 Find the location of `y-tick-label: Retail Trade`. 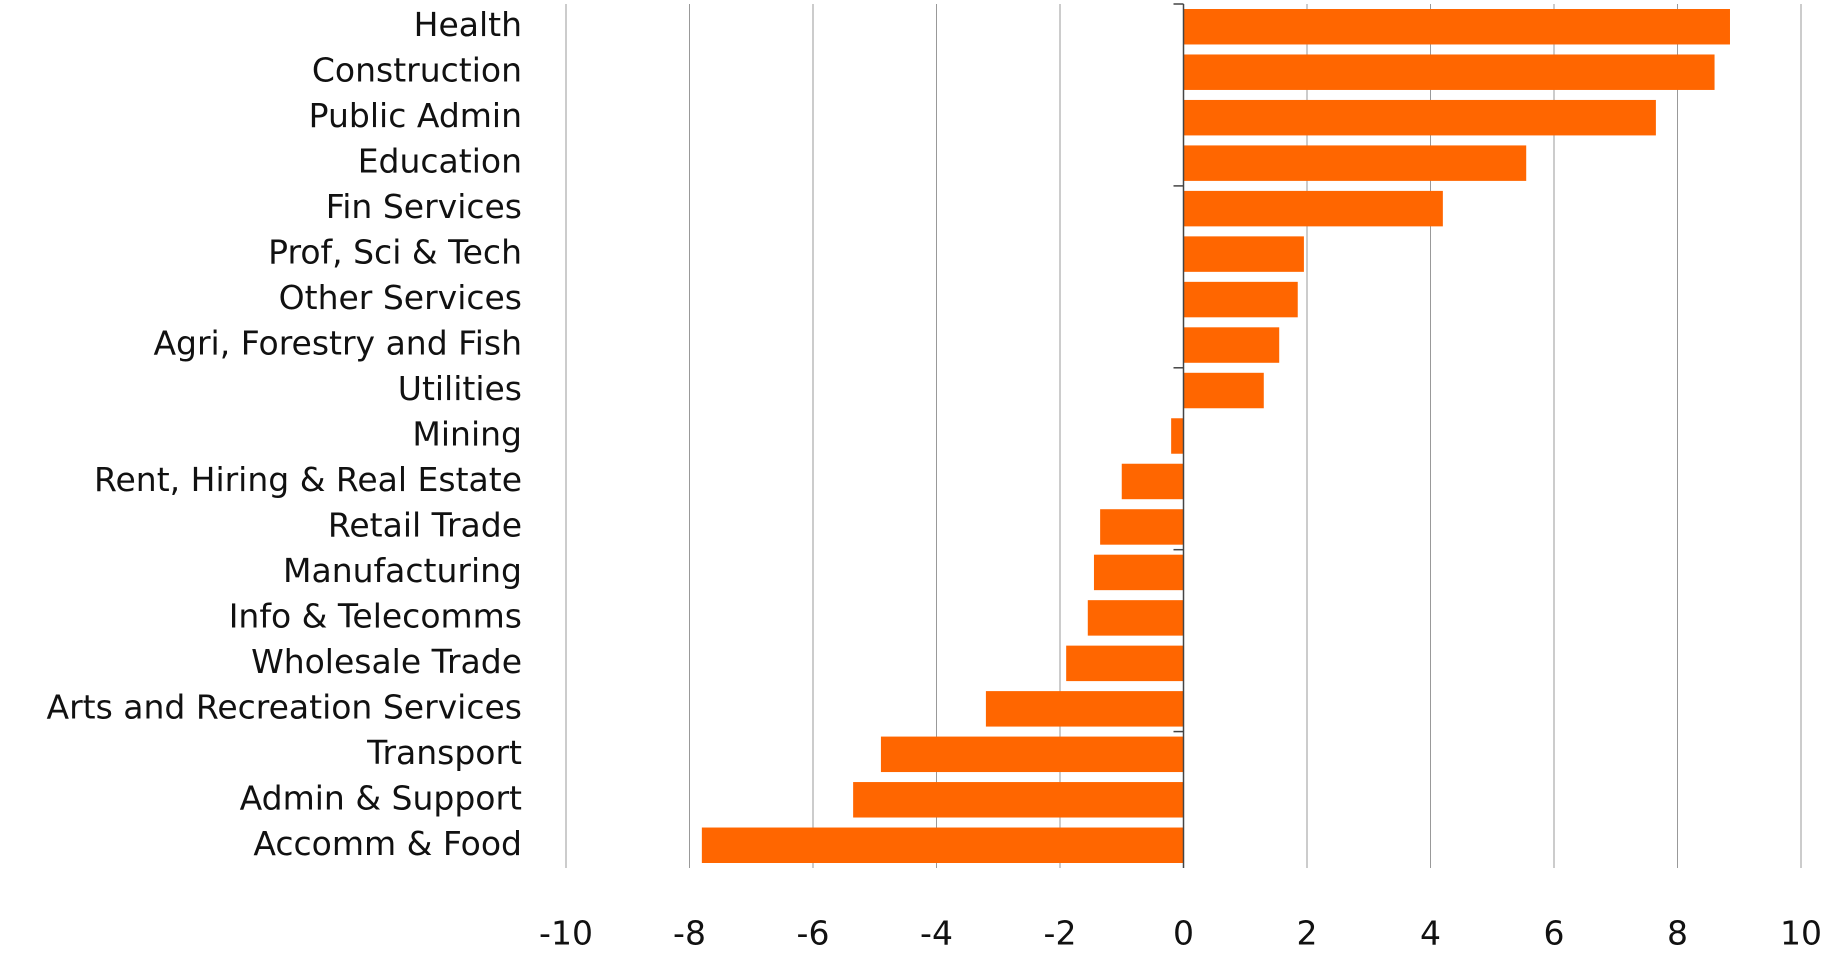

y-tick-label: Retail Trade is located at coordinates (425, 524).